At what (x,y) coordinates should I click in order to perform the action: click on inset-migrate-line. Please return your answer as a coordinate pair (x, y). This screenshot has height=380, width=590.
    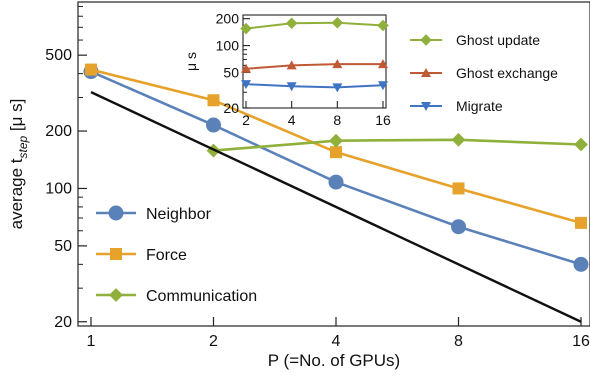
    Looking at the image, I should click on (314, 86).